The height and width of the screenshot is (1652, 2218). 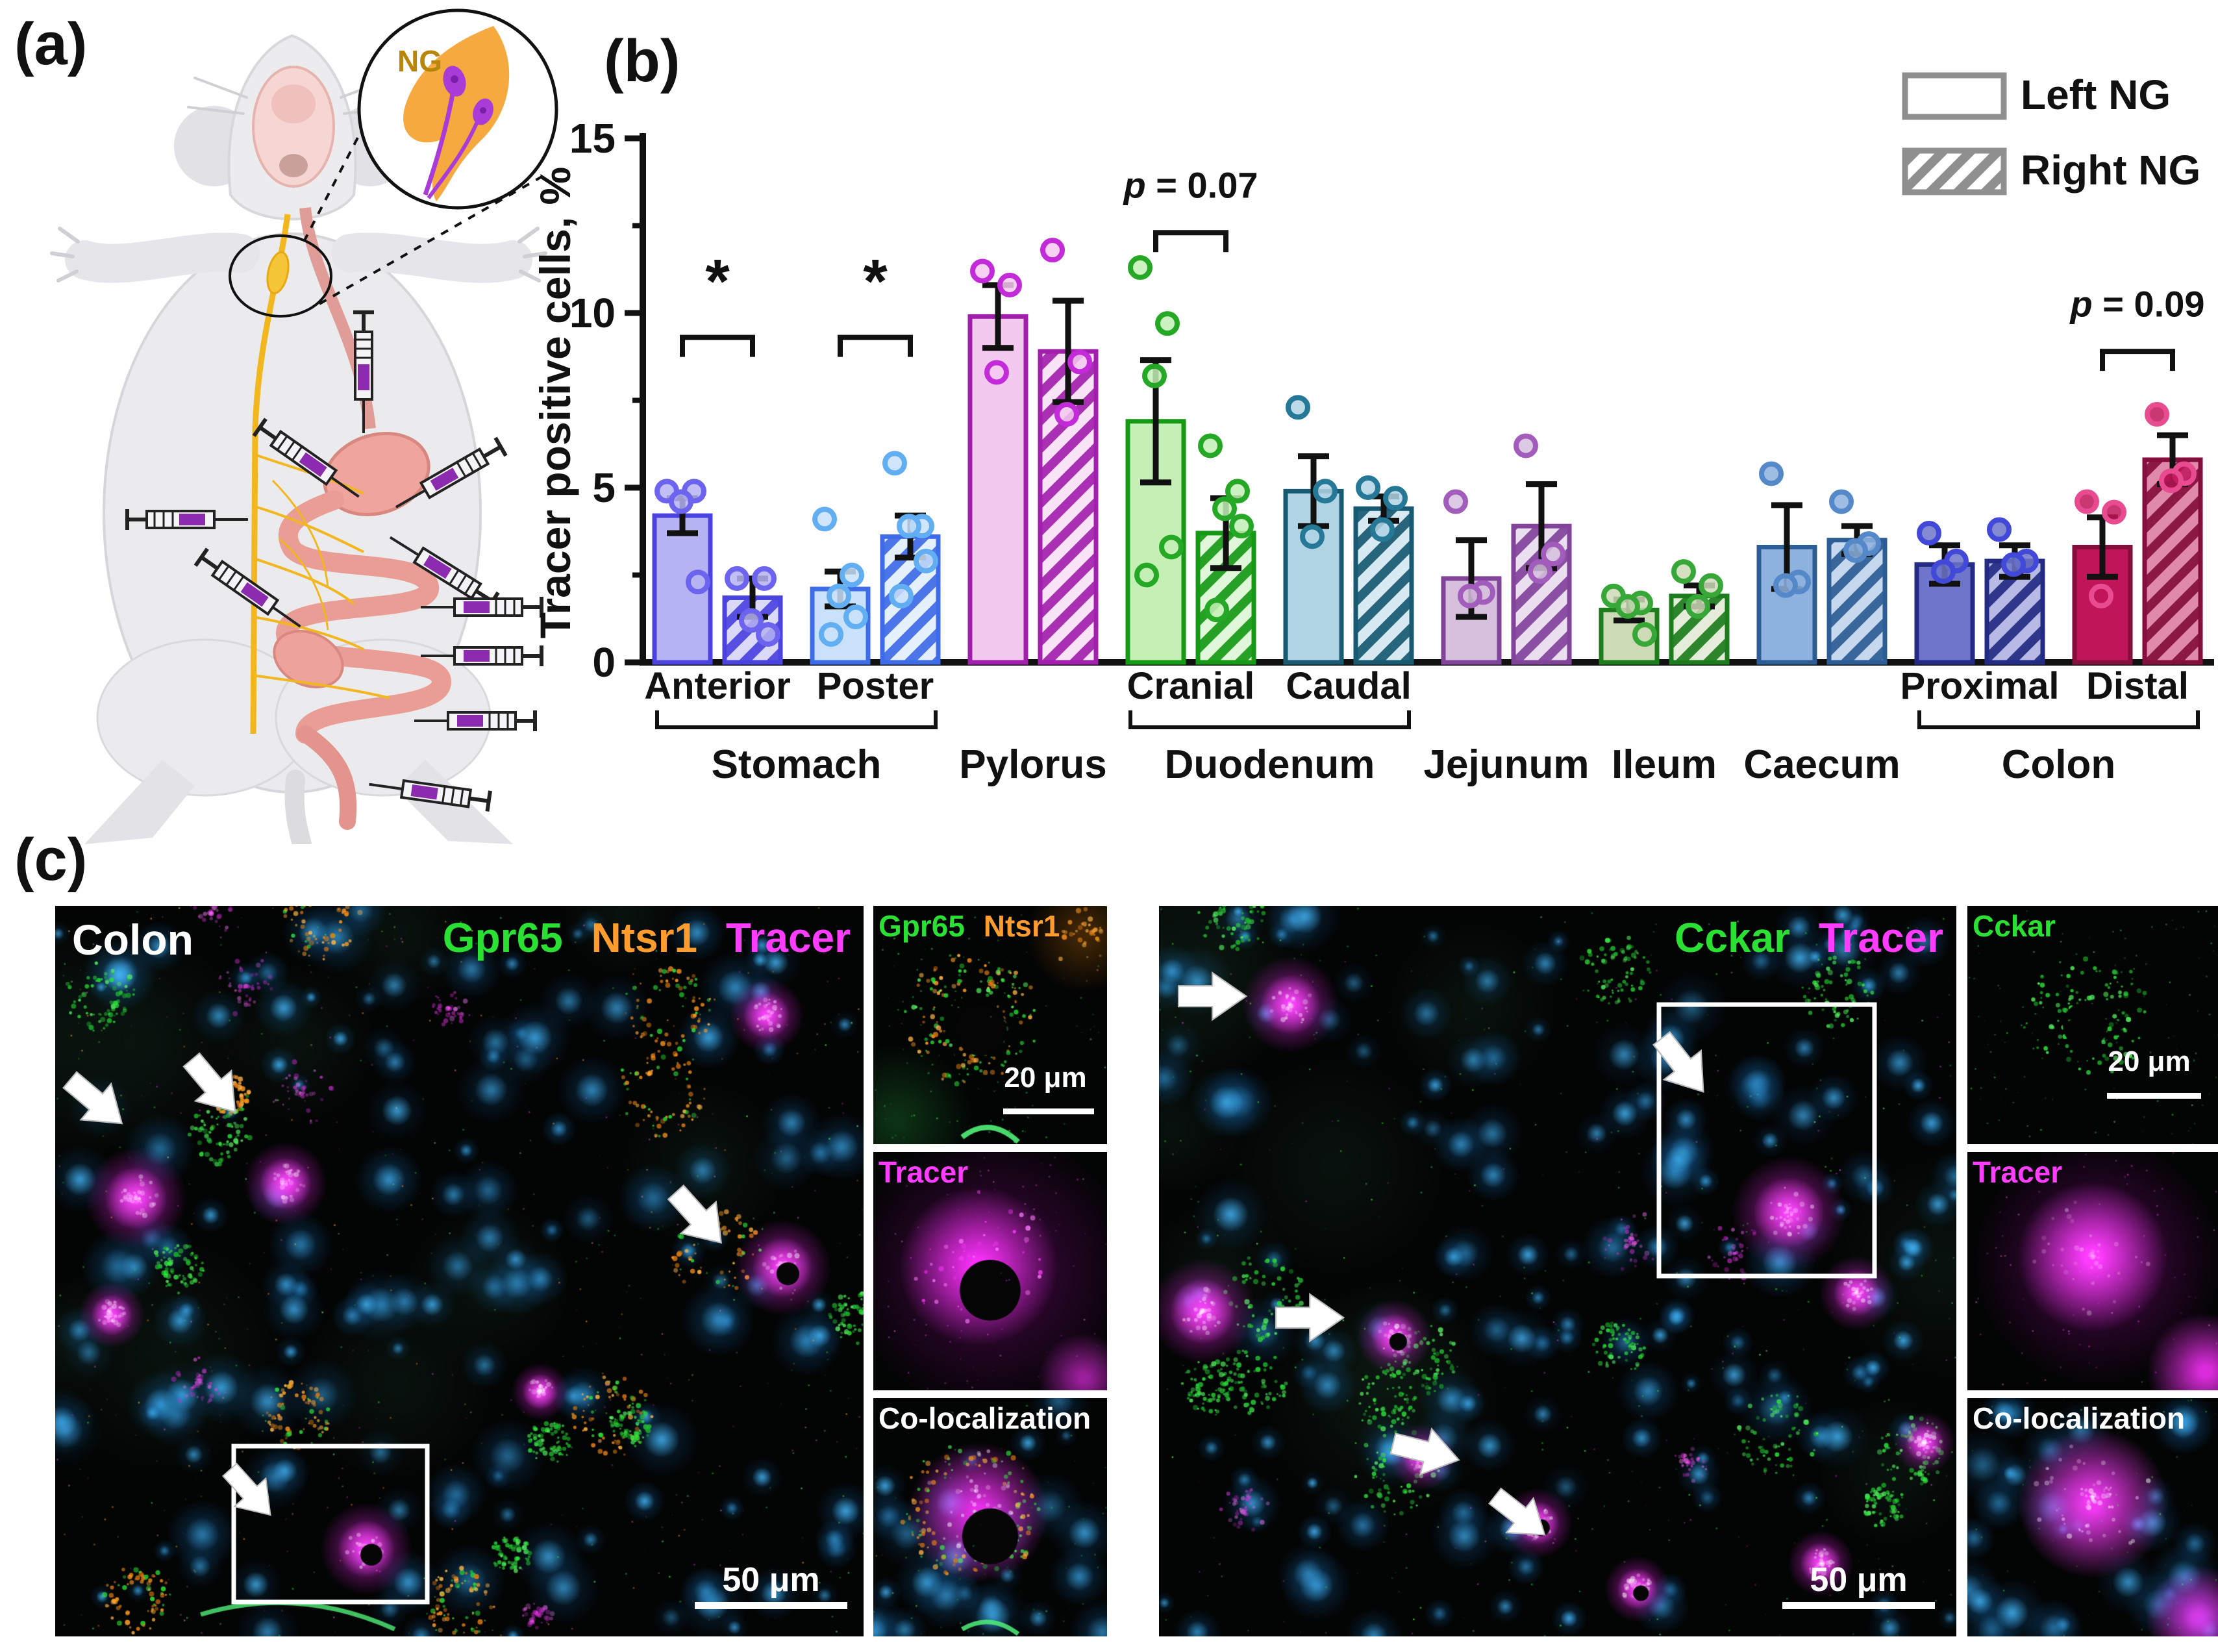 I want to click on subregion-label: Cranial, so click(x=1191, y=686).